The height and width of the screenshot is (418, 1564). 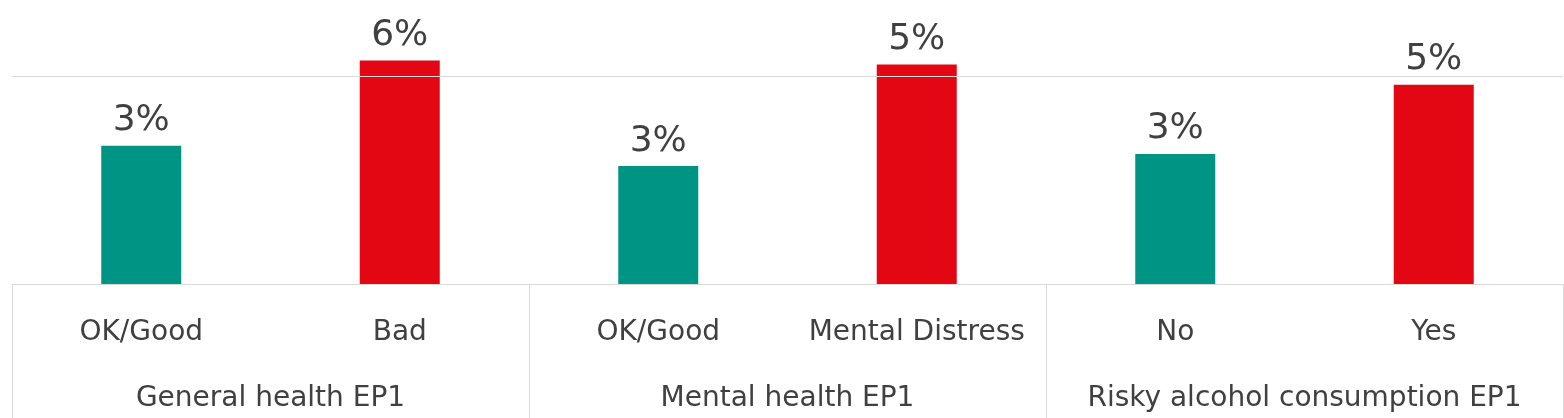 What do you see at coordinates (399, 330) in the screenshot?
I see `x-tick-label: Bad` at bounding box center [399, 330].